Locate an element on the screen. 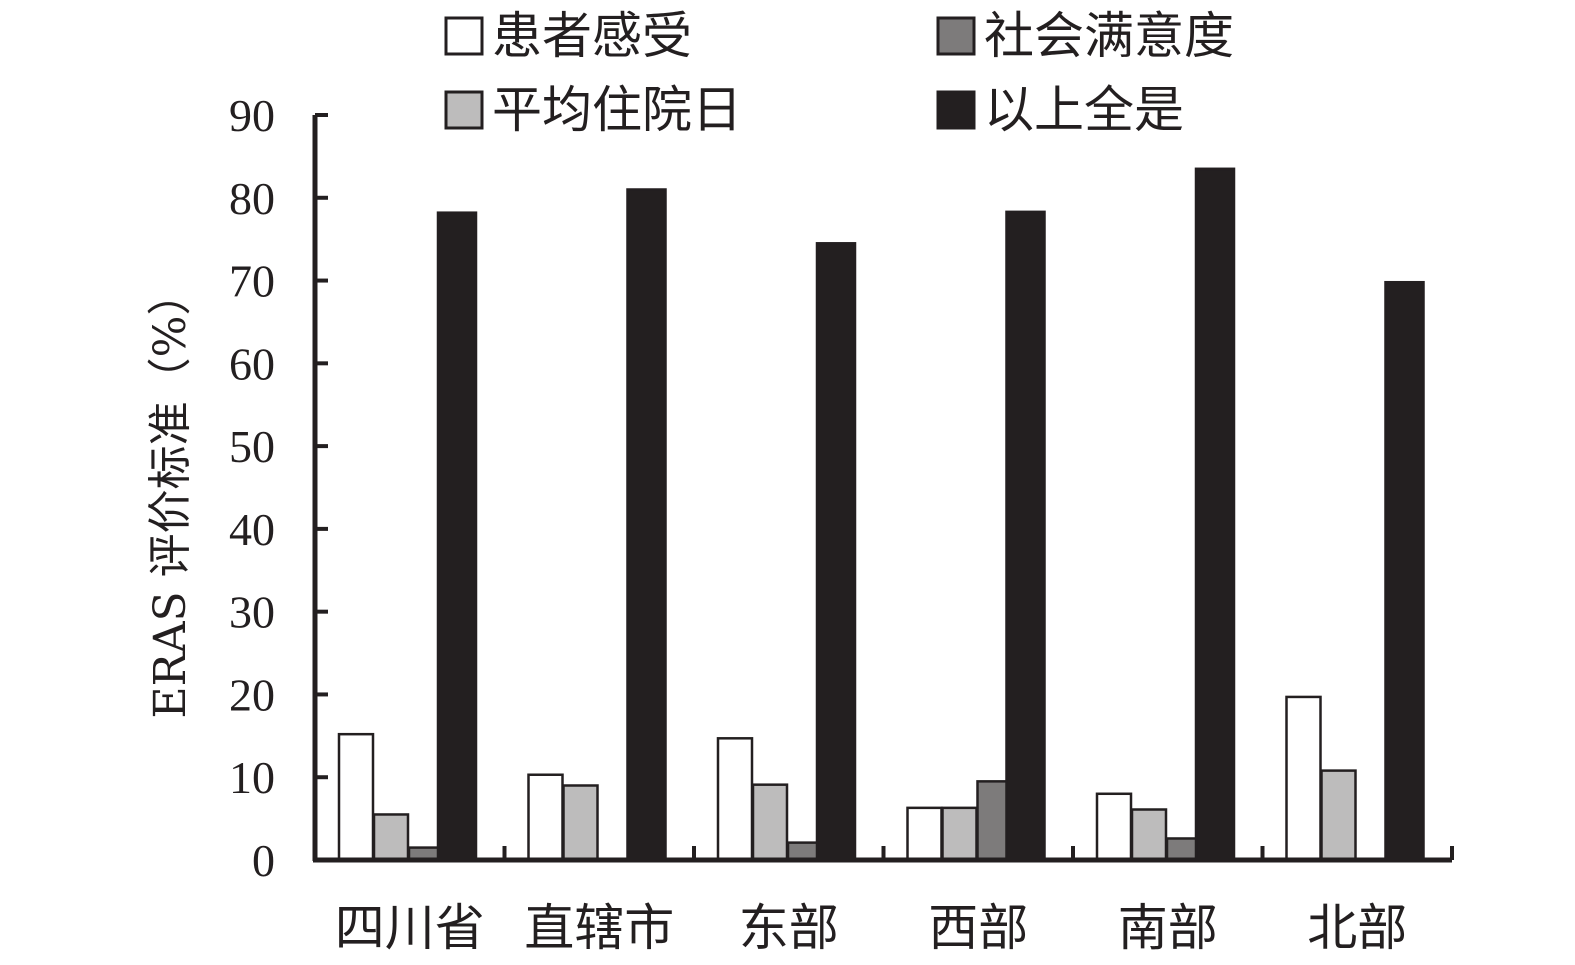  y-tick-label: 40 is located at coordinates (252, 529).